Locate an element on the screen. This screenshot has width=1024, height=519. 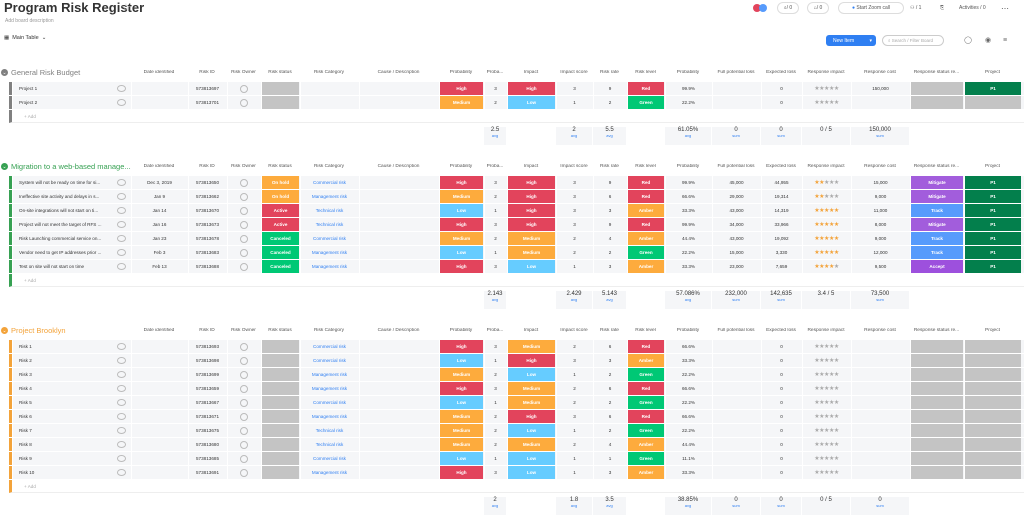
cell-cat: Commercial risk is located at coordinates (329, 458).